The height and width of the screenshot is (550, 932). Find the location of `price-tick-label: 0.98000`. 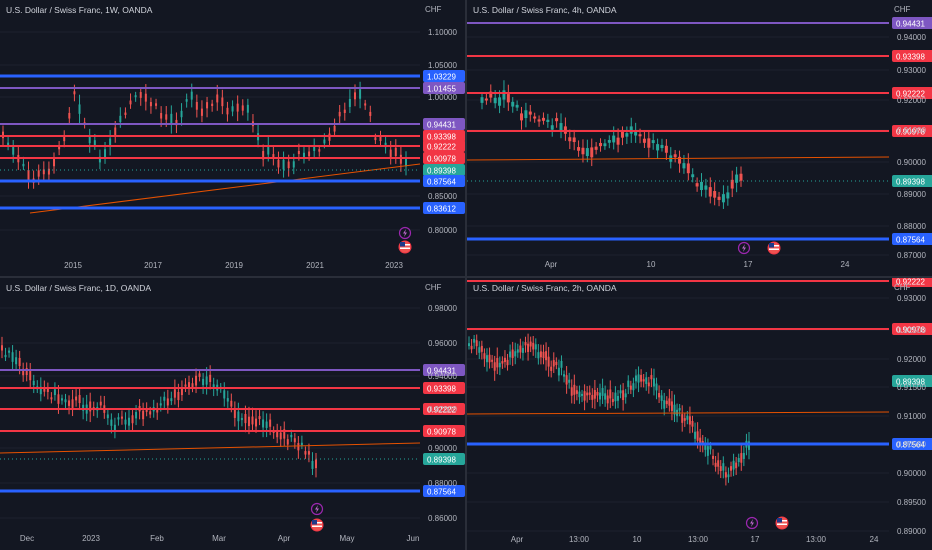

price-tick-label: 0.98000 is located at coordinates (442, 308).